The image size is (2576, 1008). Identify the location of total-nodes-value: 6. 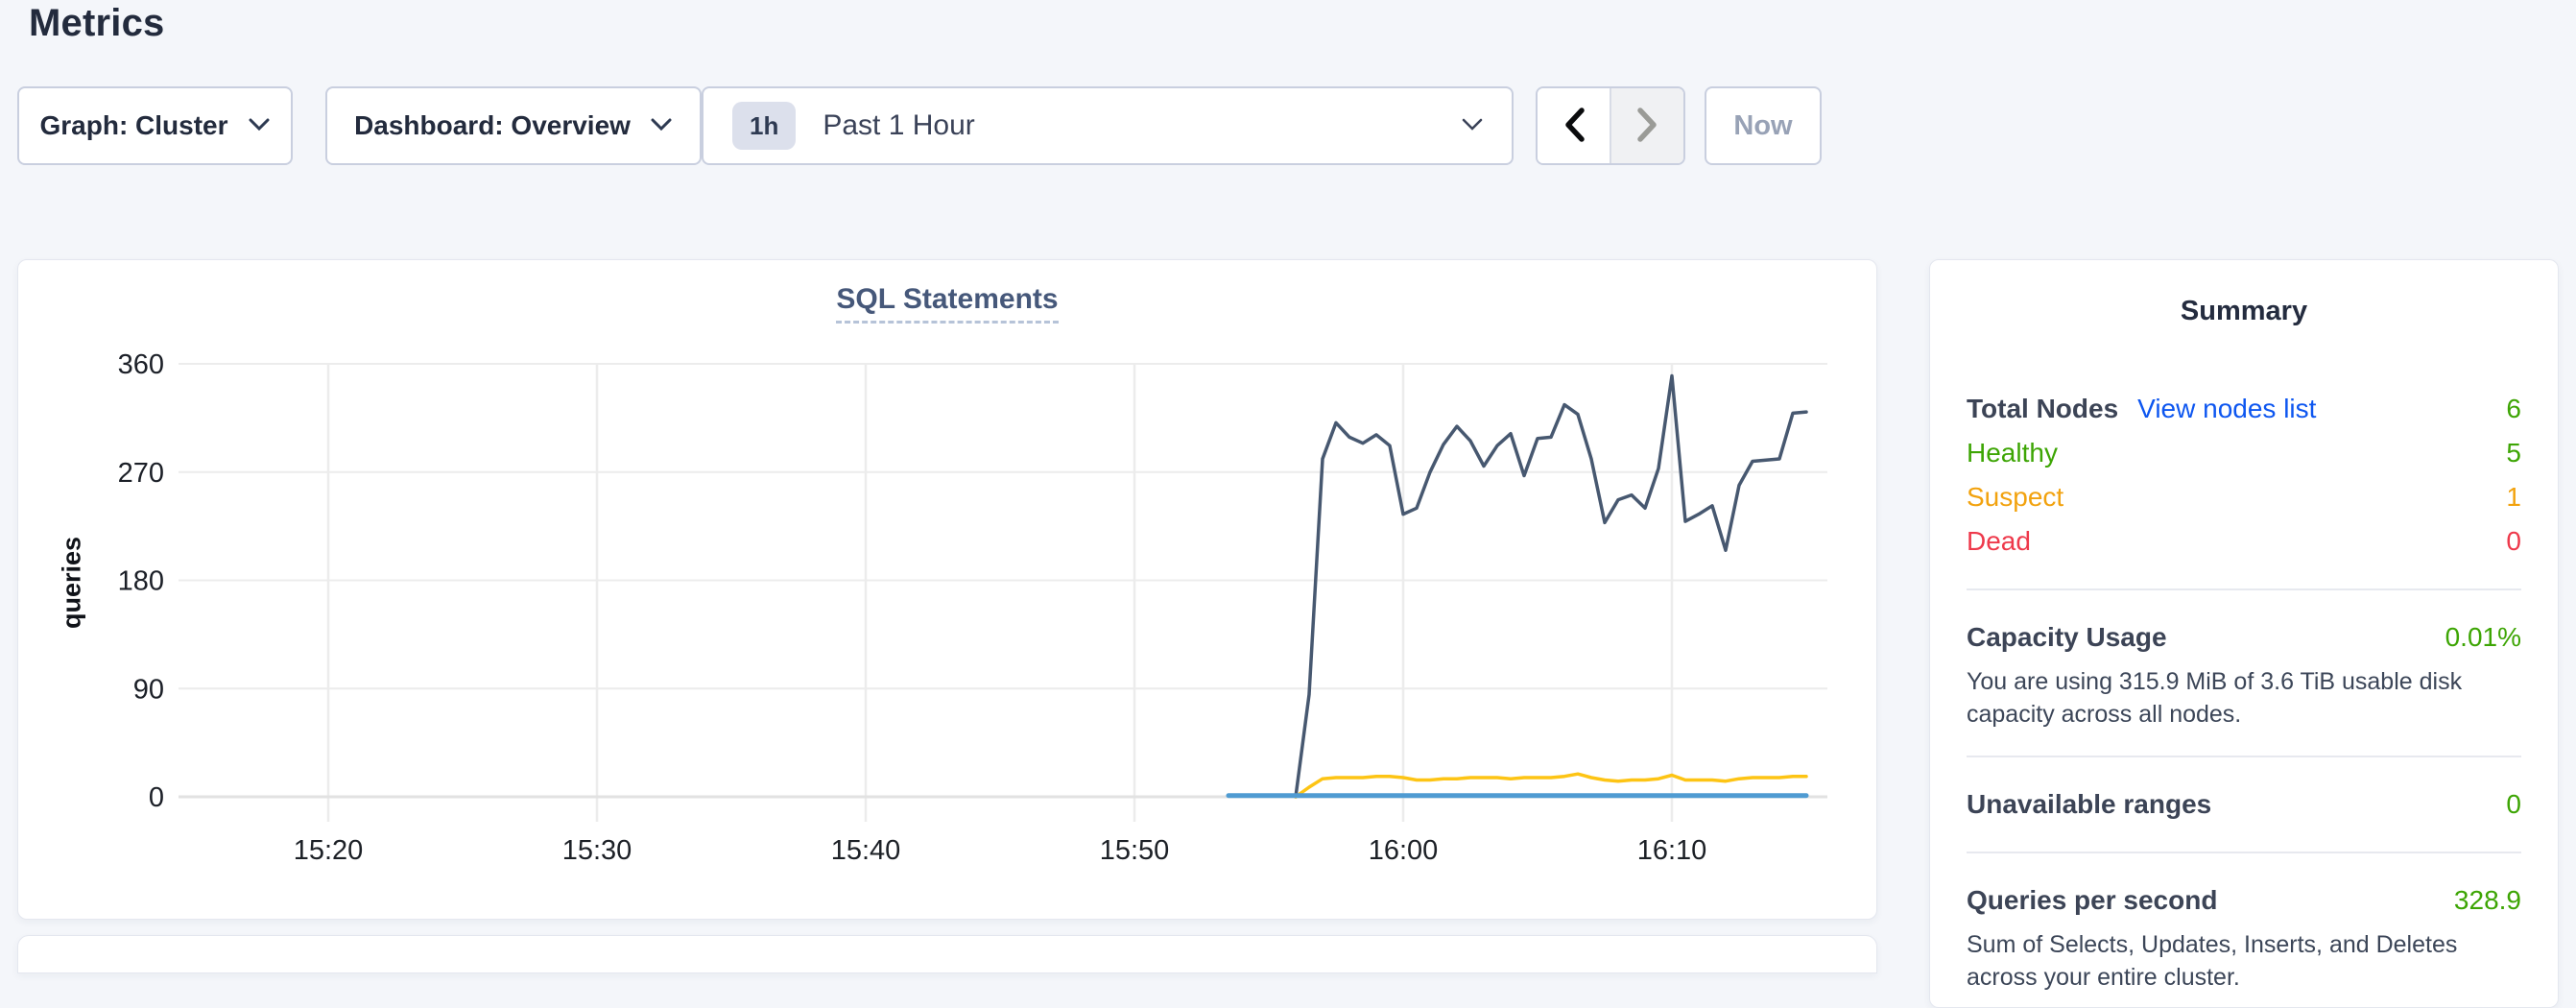
(2513, 408).